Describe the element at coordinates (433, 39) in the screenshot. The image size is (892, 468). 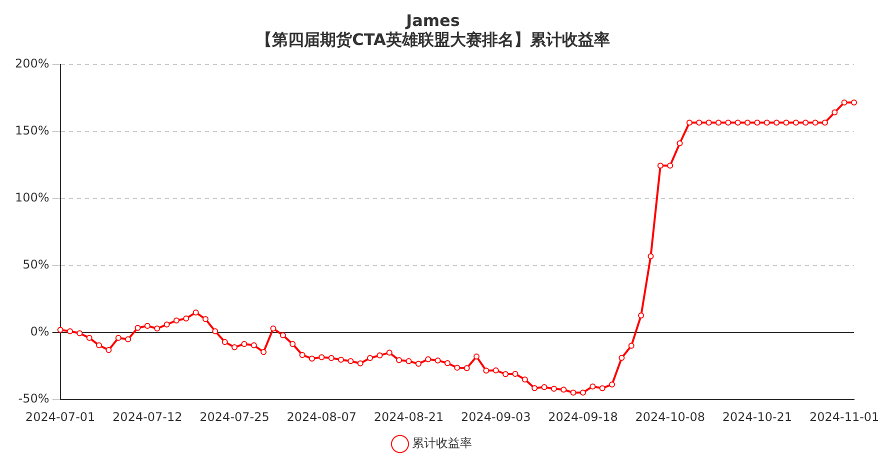
I see `chart-subtitle: 【第四届期货CTA英雄联盟大赛排名】累计收益率` at that location.